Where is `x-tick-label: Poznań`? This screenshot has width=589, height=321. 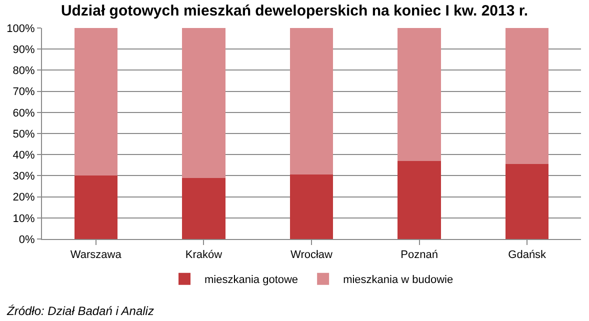 x-tick-label: Poznań is located at coordinates (419, 255).